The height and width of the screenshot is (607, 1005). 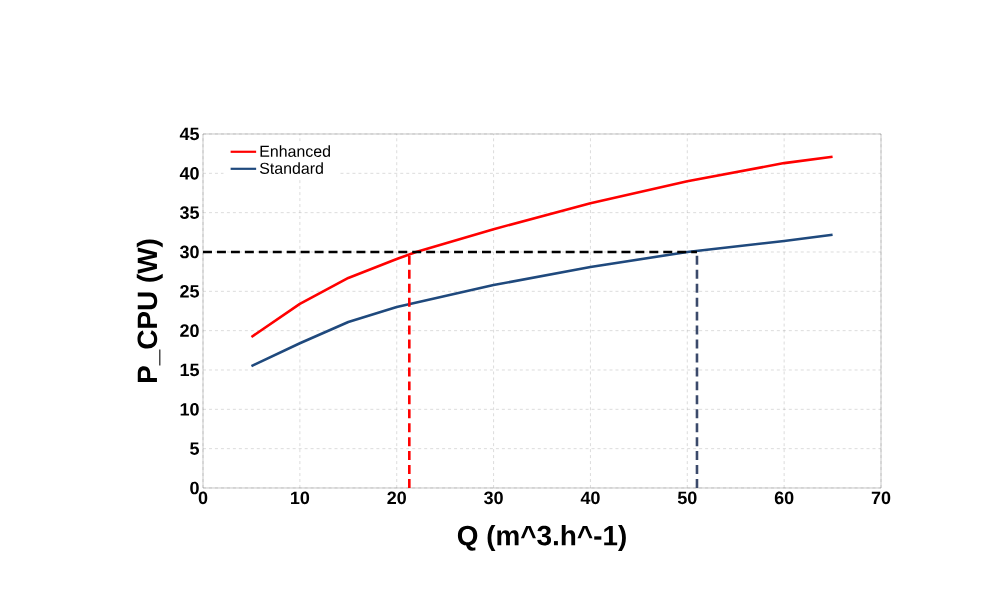 I want to click on y-axis-title: P_CPU (W), so click(x=149, y=310).